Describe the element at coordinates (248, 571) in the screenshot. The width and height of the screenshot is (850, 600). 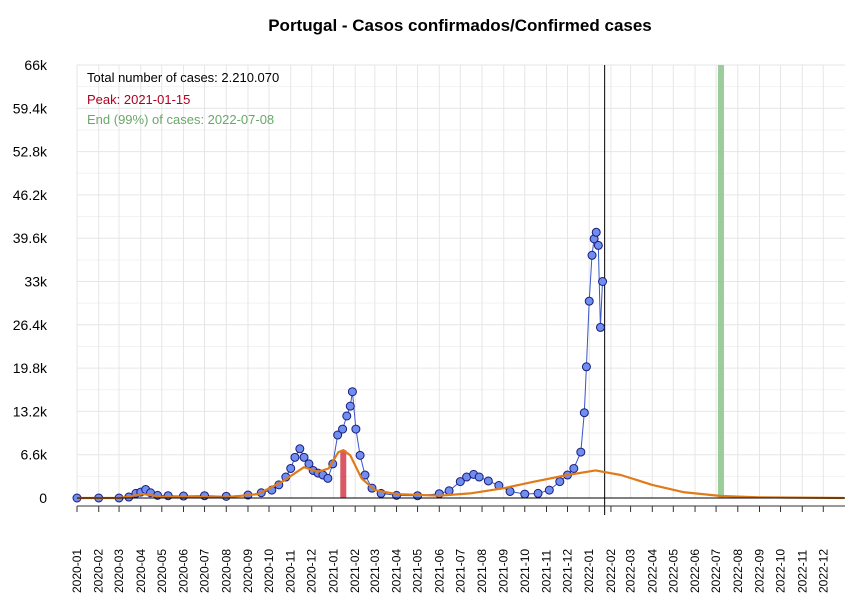
I see `x-tick-label: 2020-09` at that location.